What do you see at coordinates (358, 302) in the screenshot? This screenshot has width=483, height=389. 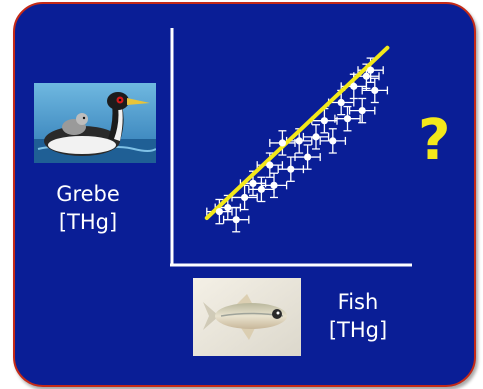 I see `fish-name: Fish` at bounding box center [358, 302].